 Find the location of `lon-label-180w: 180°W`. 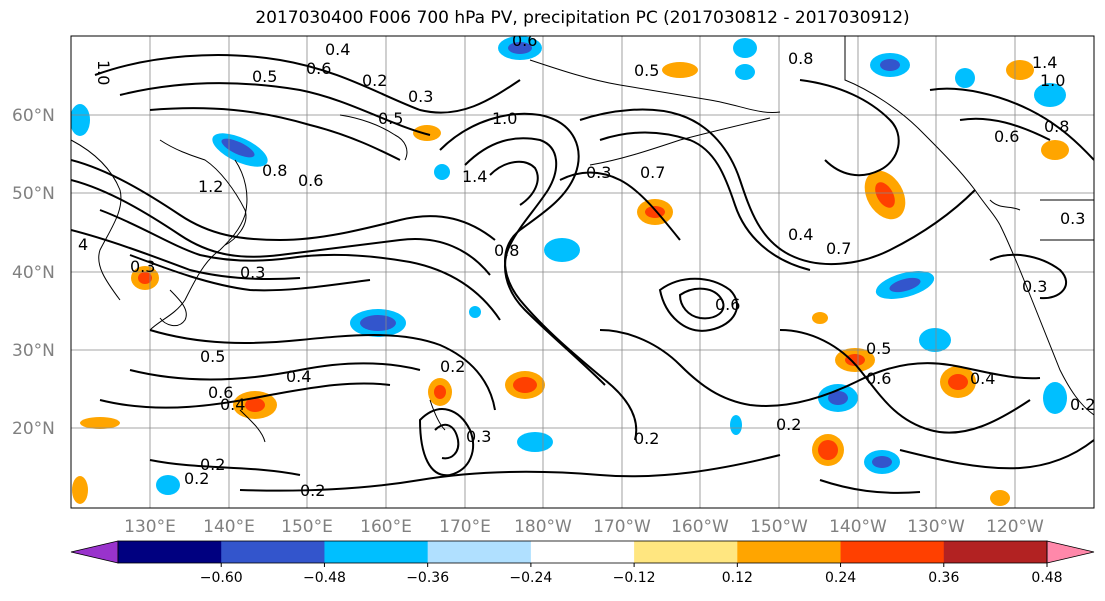

lon-label-180w: 180°W is located at coordinates (543, 527).